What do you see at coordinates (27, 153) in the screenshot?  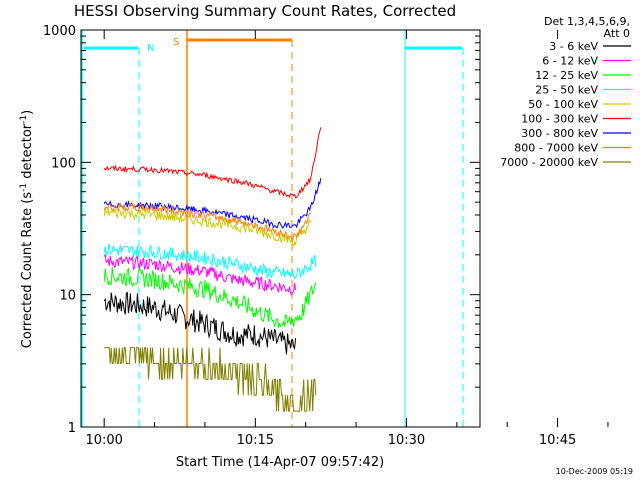 I see `y-axis-label-mid: detector` at bounding box center [27, 153].